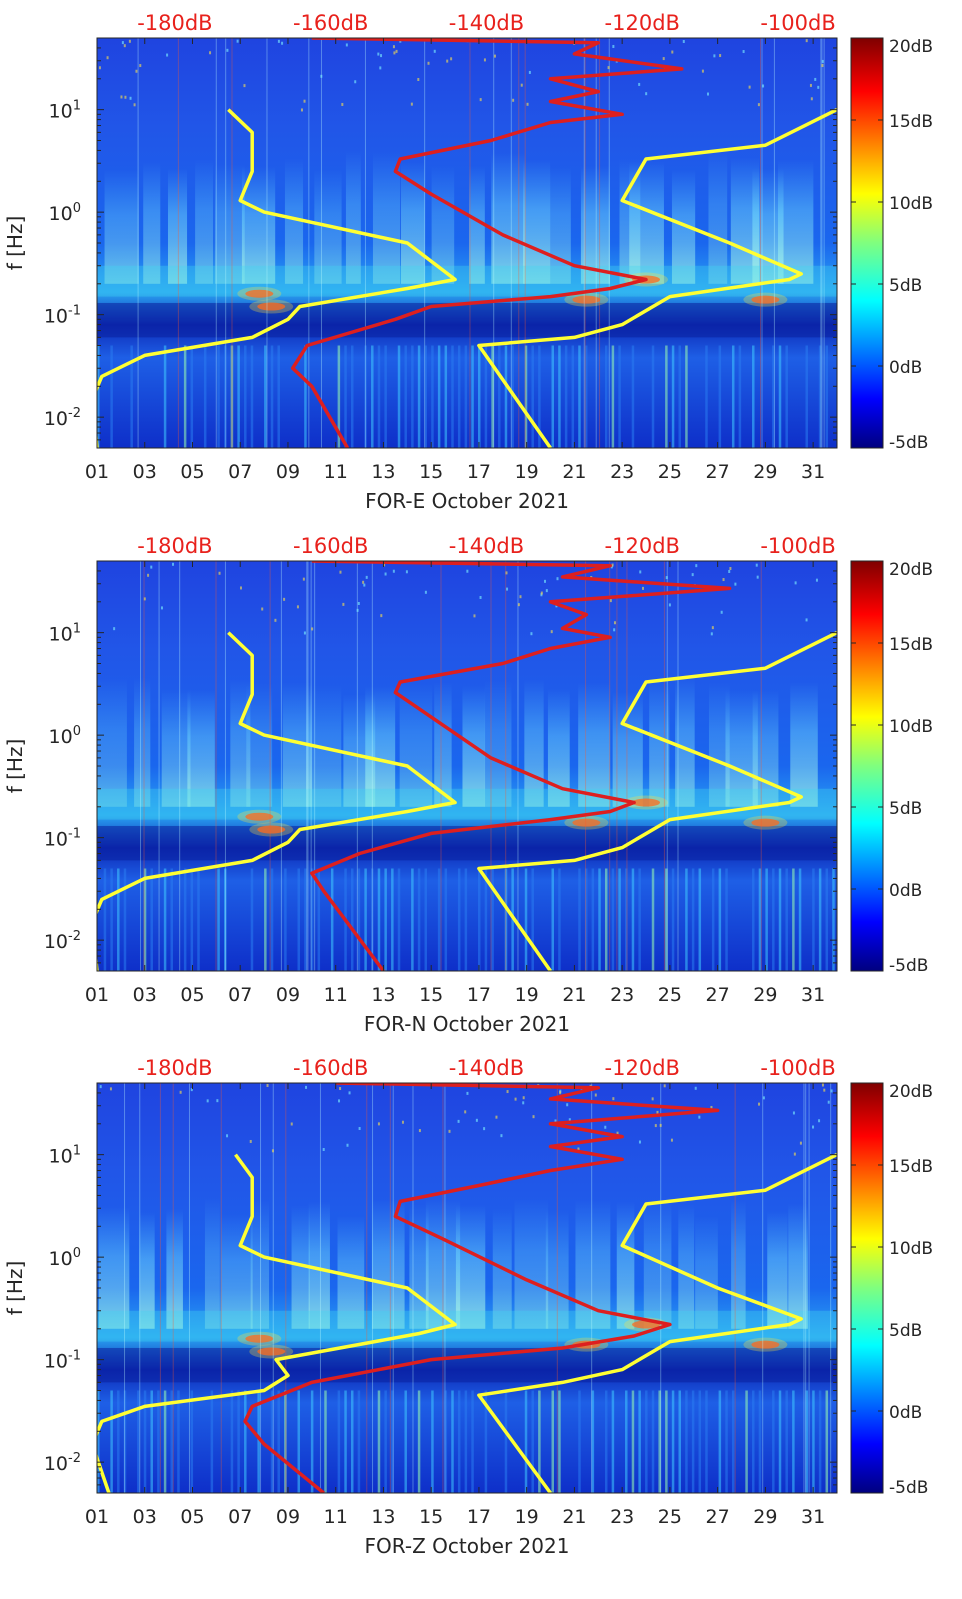  What do you see at coordinates (192, 995) in the screenshot?
I see `x-tick-label: 05` at bounding box center [192, 995].